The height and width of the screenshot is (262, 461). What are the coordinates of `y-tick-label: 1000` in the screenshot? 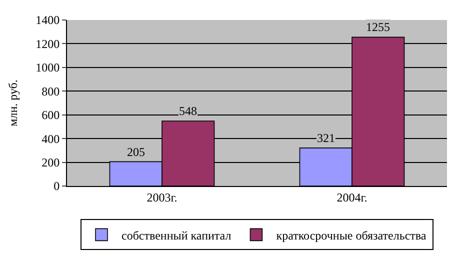 It's located at (48, 67).